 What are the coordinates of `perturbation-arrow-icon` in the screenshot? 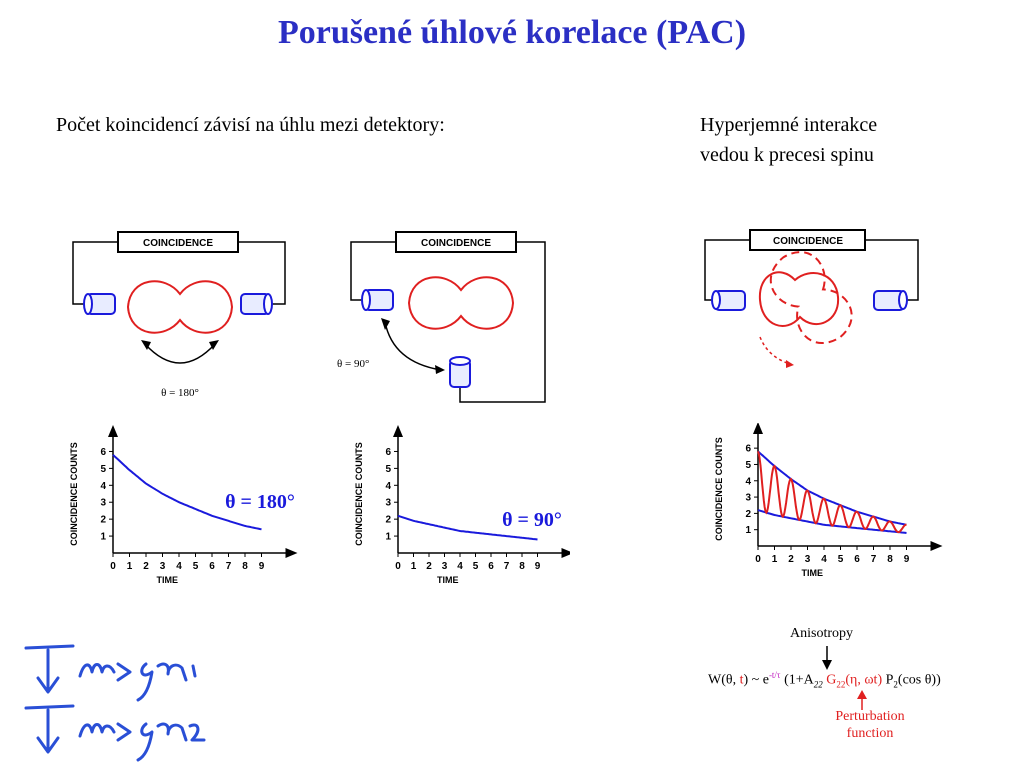 It's located at (862, 700).